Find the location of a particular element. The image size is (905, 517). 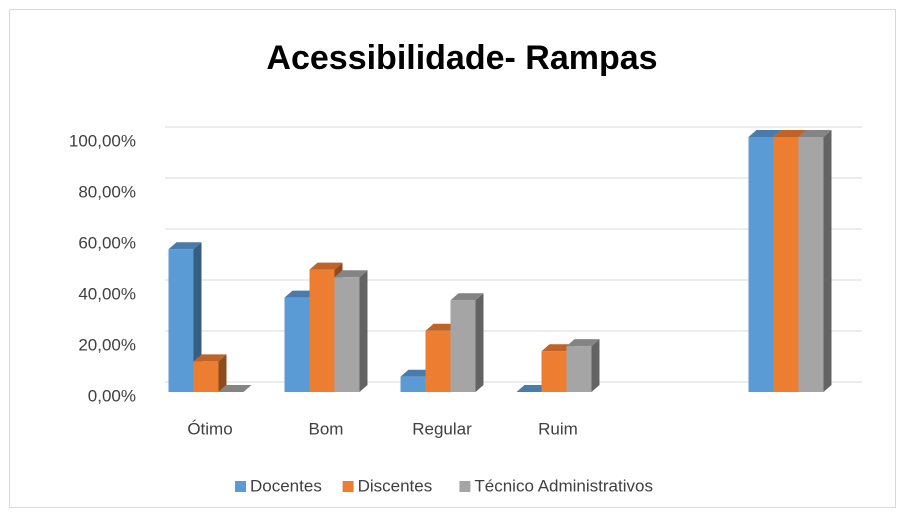

x-tick-label: Bom is located at coordinates (326, 428).